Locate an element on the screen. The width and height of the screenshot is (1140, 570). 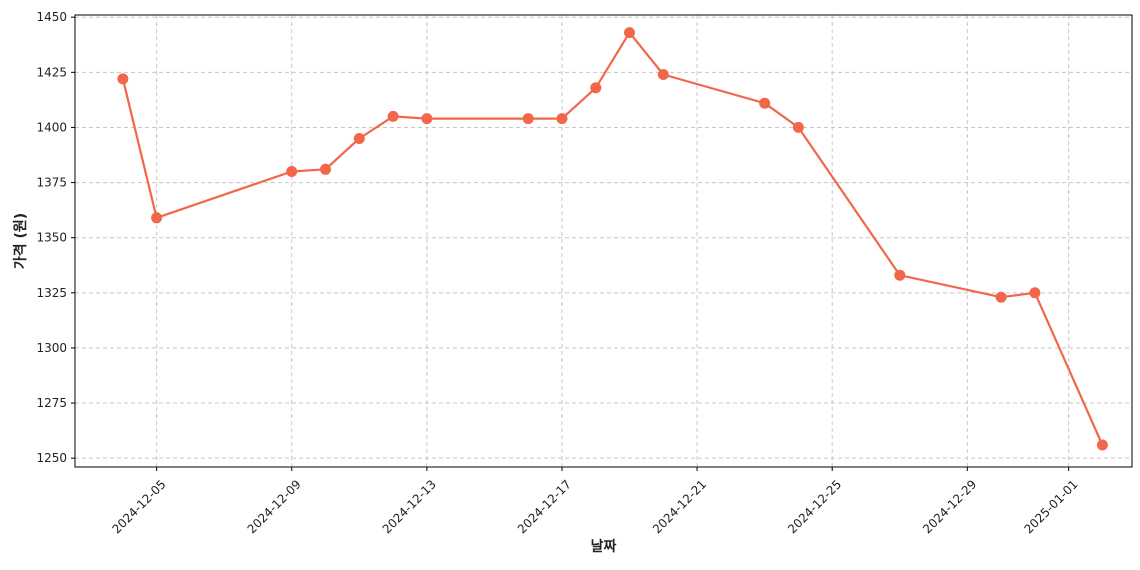
y-tick-label: 1450 is located at coordinates (51, 17).